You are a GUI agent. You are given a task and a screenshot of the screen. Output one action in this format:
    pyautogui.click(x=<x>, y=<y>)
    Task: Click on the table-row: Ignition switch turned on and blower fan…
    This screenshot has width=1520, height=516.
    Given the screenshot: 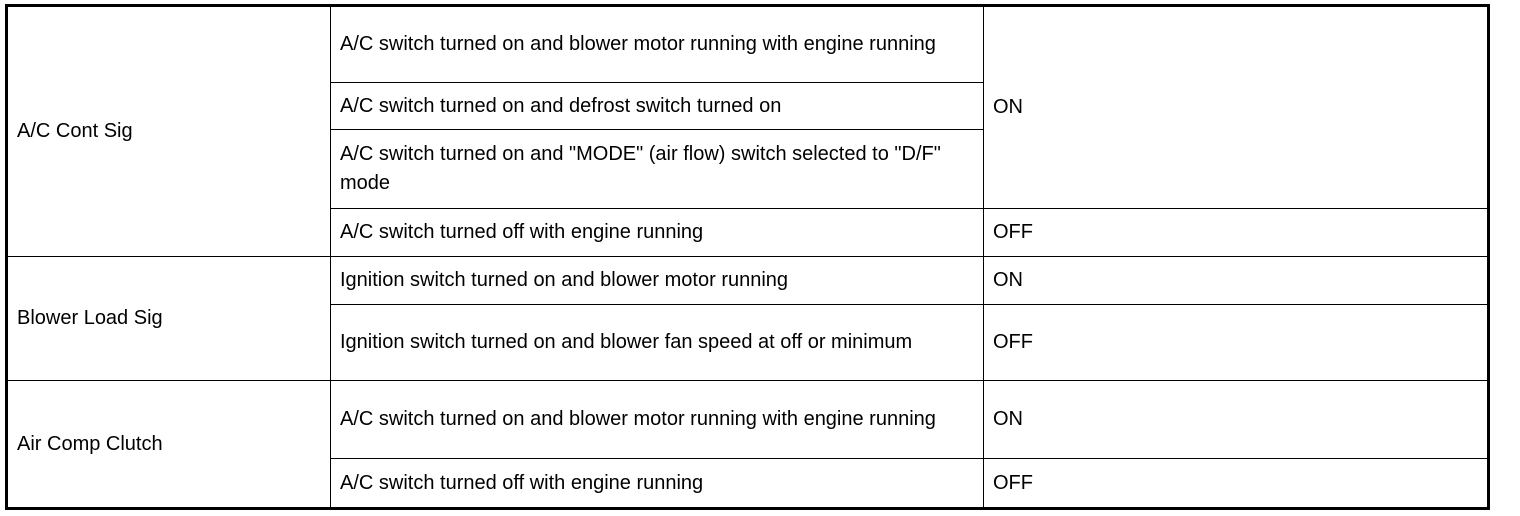 What is the action you would take?
    pyautogui.click(x=748, y=342)
    